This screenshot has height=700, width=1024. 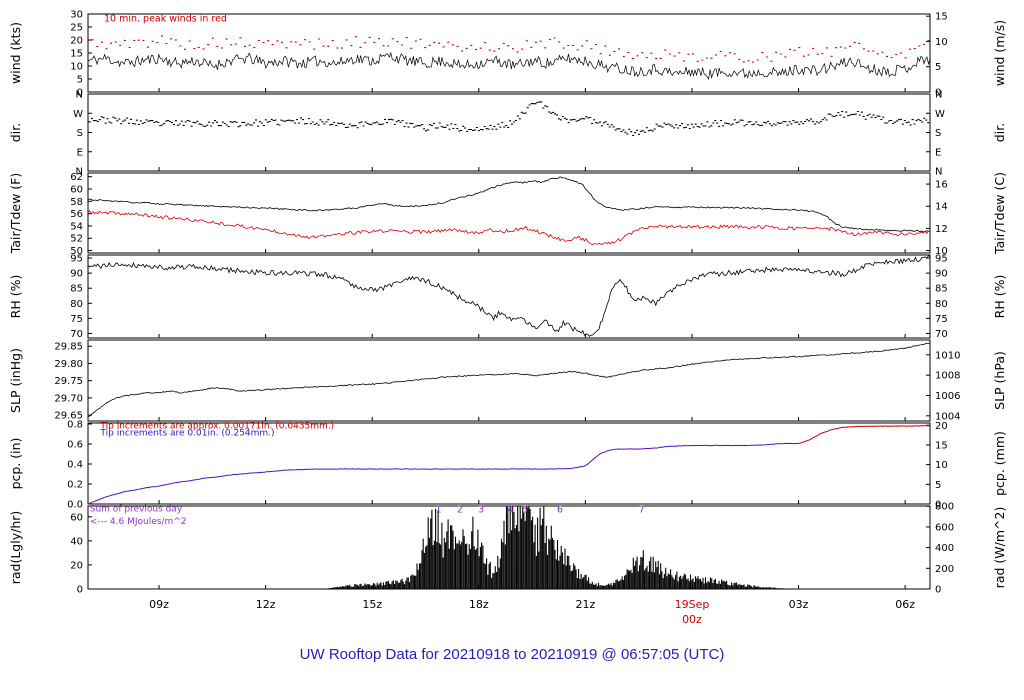 What do you see at coordinates (76, 304) in the screenshot?
I see `svg-text: 80` at bounding box center [76, 304].